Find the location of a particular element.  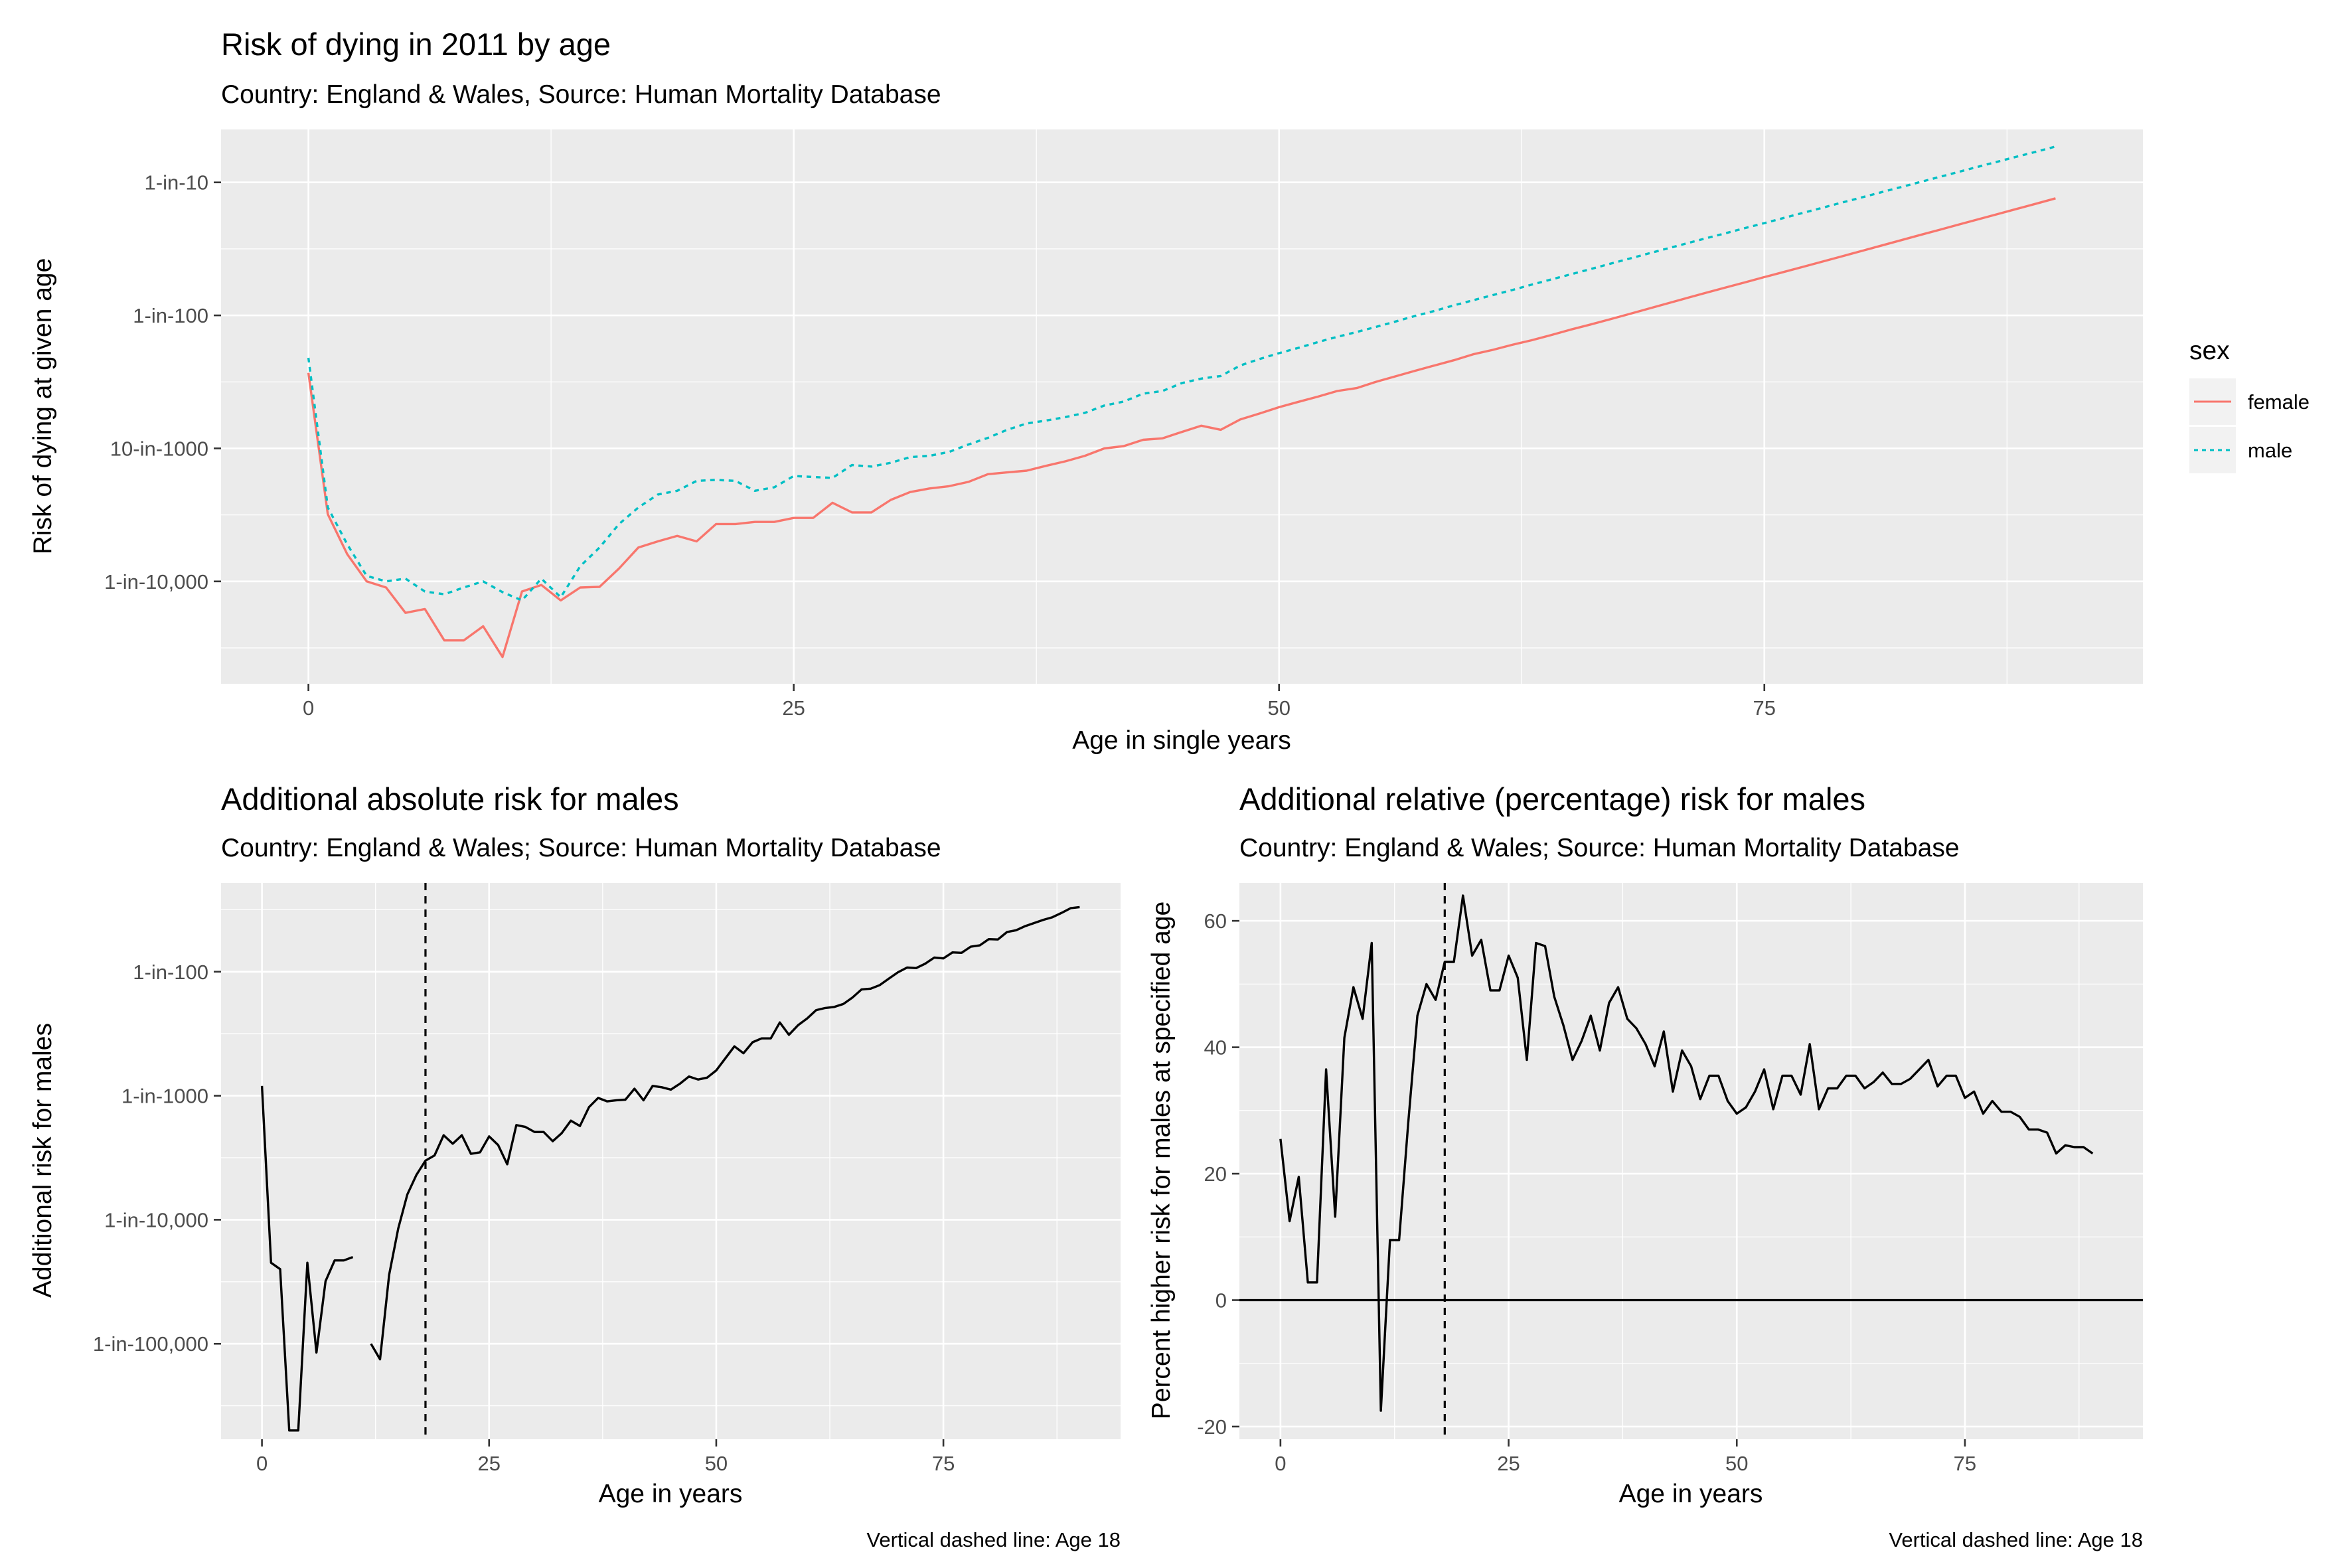

bottom-left-plot-y-tick-label: 1-in-100 is located at coordinates (171, 973).